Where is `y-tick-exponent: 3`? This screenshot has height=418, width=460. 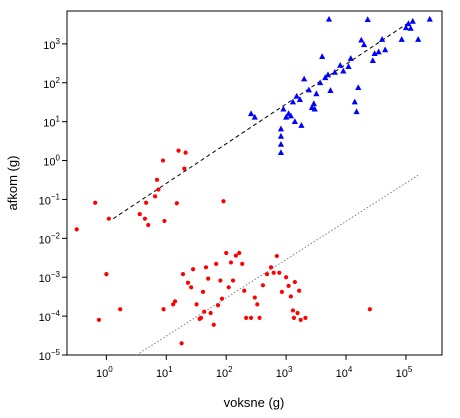
y-tick-exponent: 3 is located at coordinates (58, 41).